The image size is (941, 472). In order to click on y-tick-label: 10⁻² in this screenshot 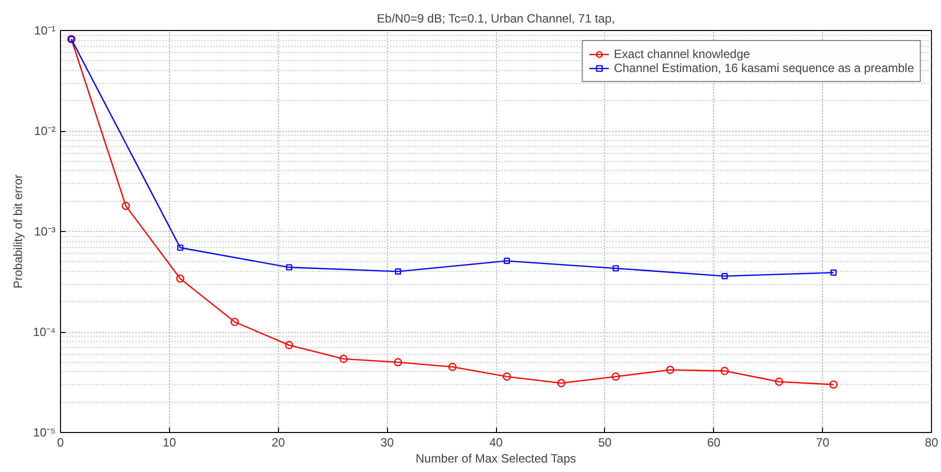, I will do `click(45, 131)`.